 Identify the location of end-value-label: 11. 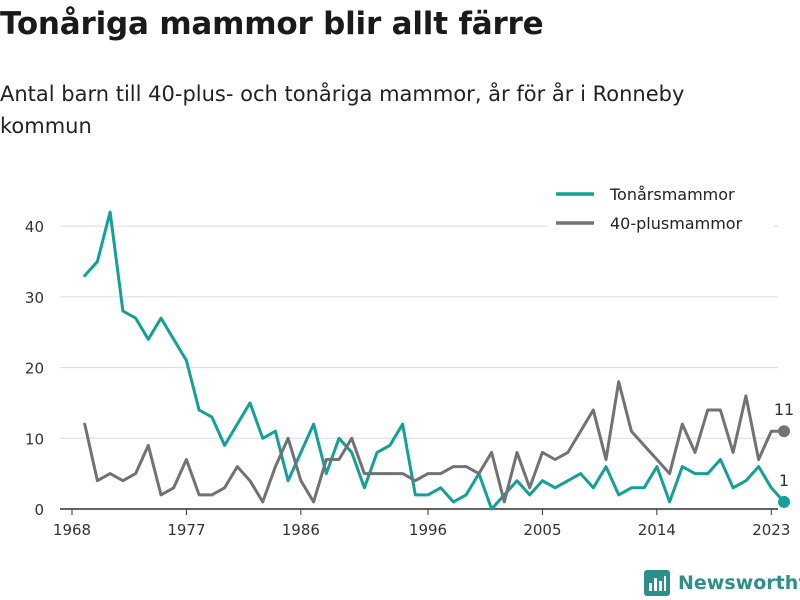
(784, 409).